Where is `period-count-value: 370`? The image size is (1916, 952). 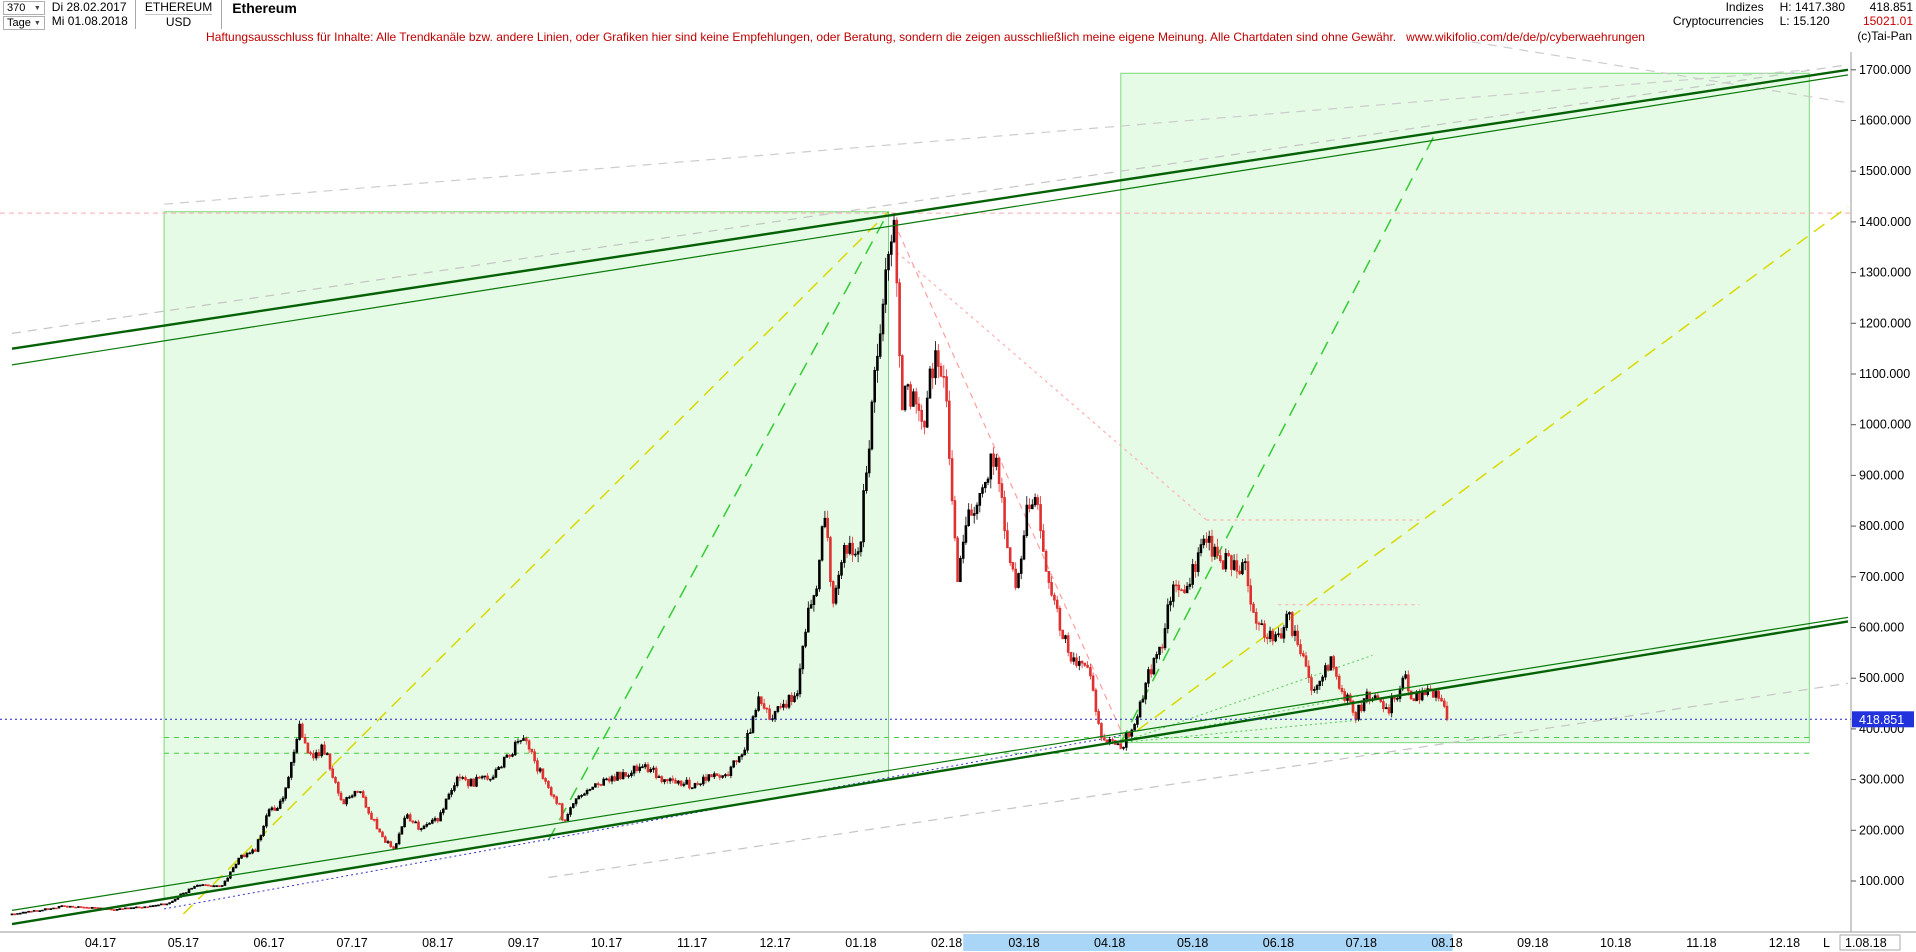
period-count-value: 370 is located at coordinates (16, 7).